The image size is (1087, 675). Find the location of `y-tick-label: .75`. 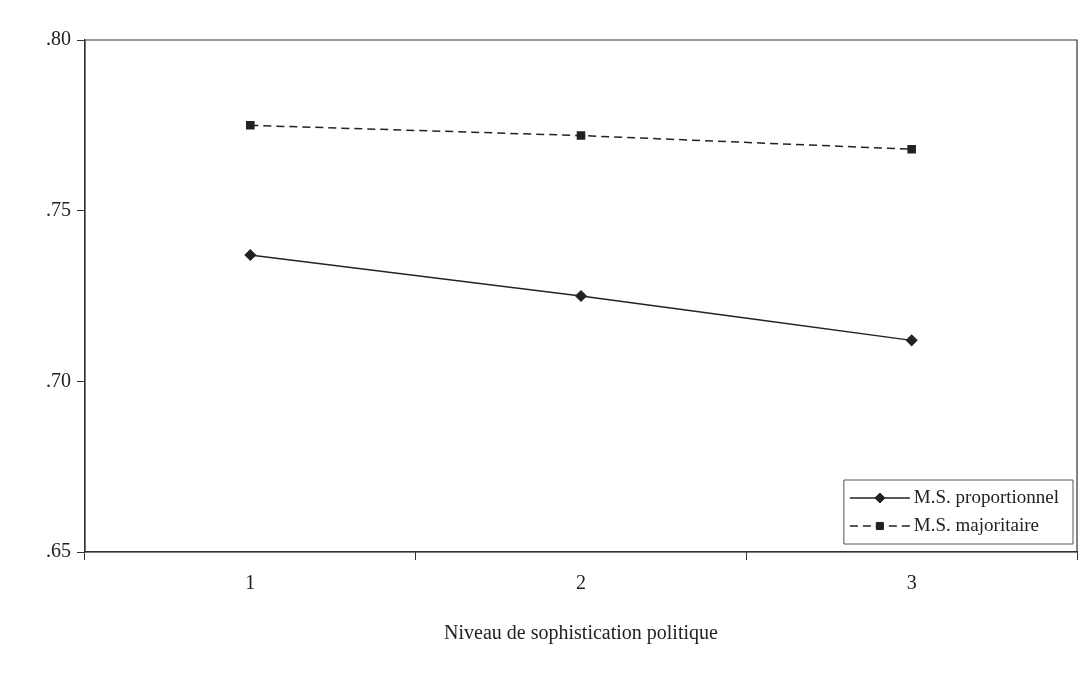

y-tick-label: .75 is located at coordinates (58, 208).